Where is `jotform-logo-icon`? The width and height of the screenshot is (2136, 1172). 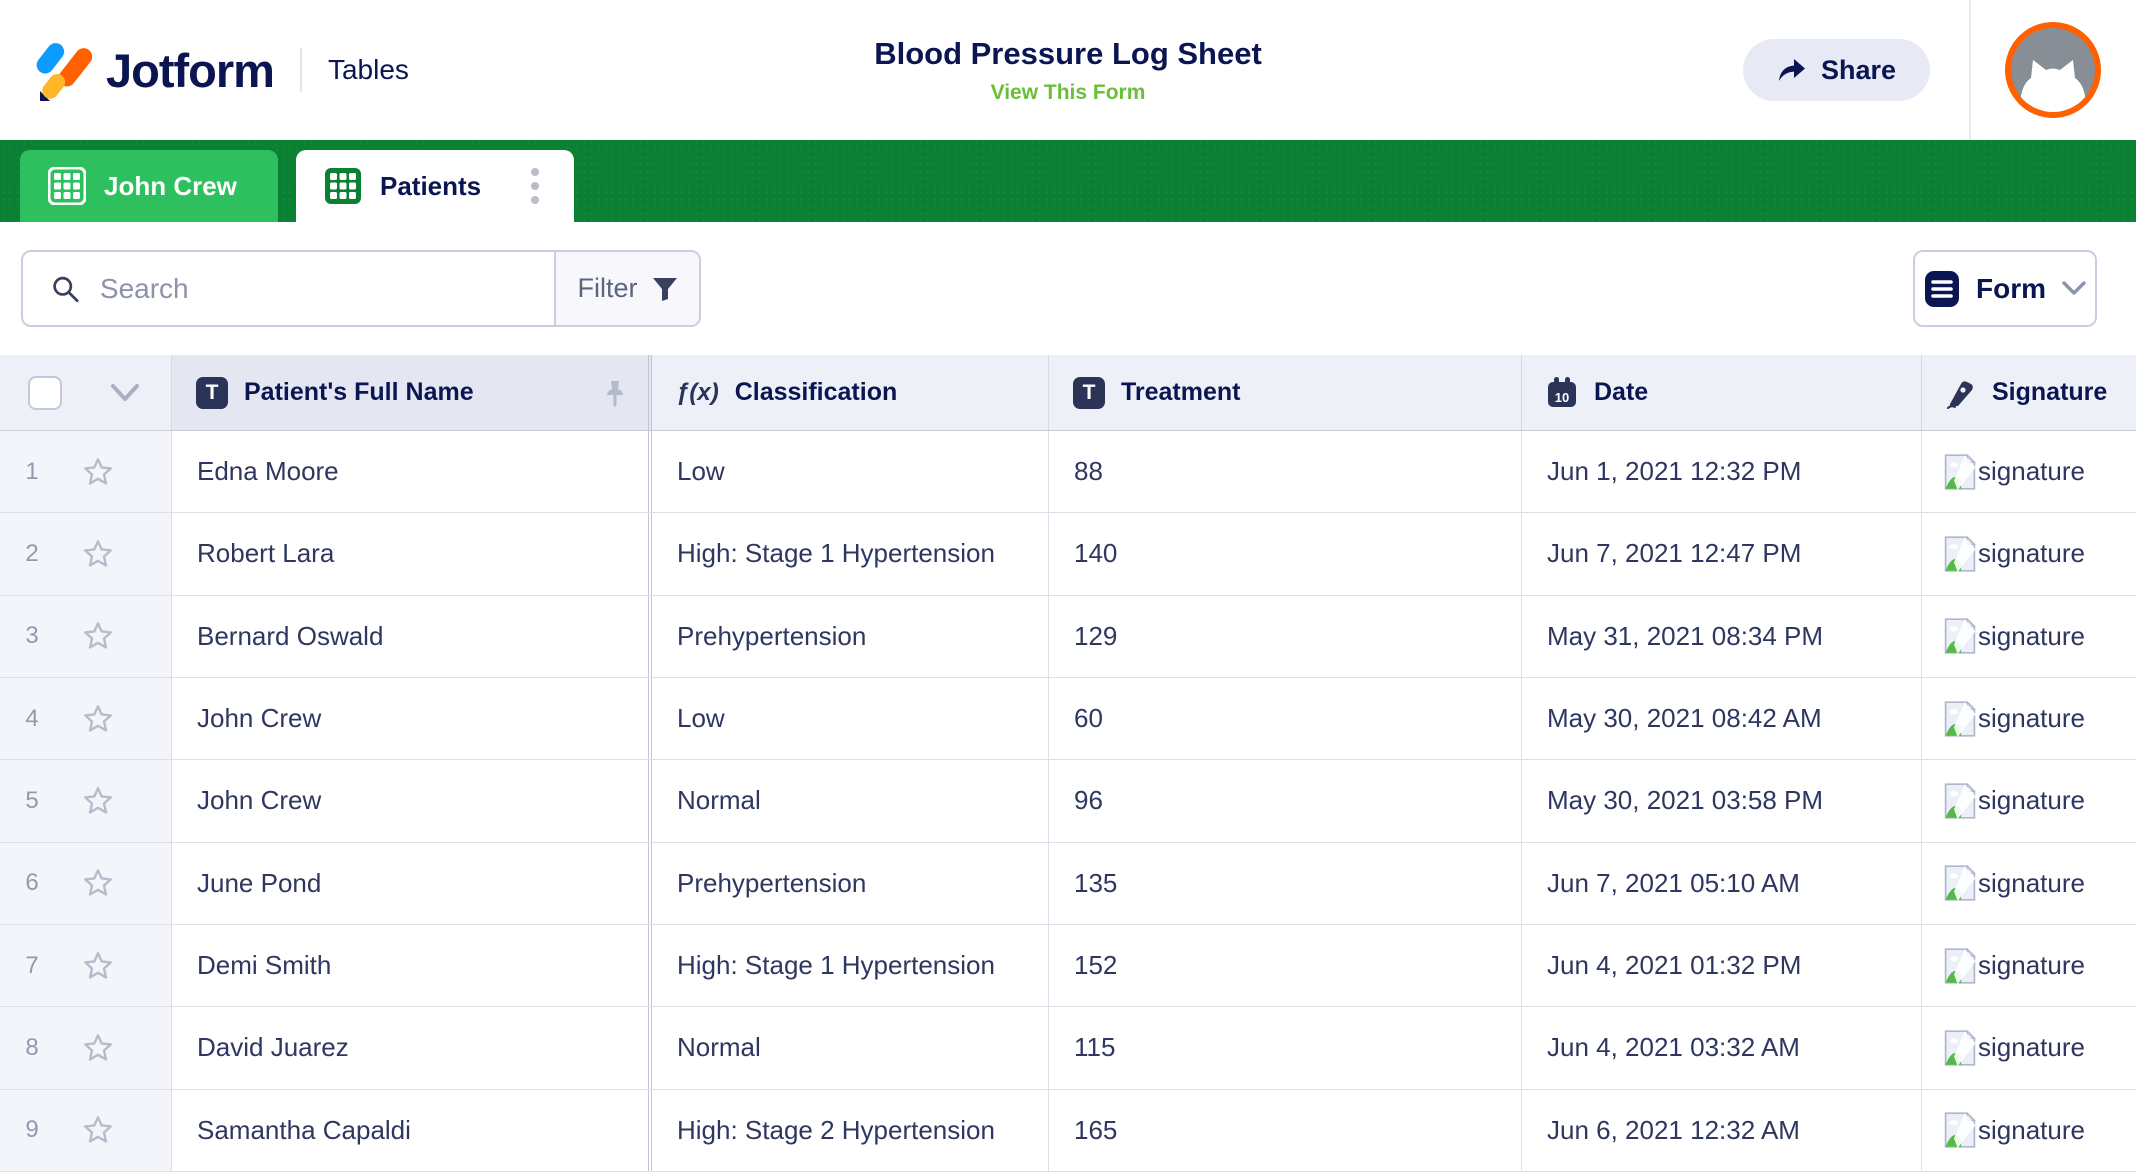 jotform-logo-icon is located at coordinates (63, 70).